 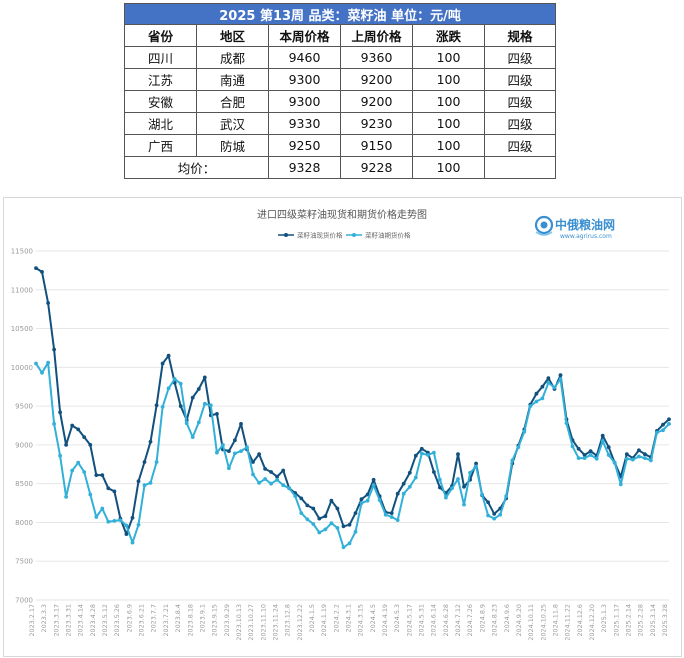 What do you see at coordinates (324, 620) in the screenshot?
I see `x-tick-label: 2024.1.19` at bounding box center [324, 620].